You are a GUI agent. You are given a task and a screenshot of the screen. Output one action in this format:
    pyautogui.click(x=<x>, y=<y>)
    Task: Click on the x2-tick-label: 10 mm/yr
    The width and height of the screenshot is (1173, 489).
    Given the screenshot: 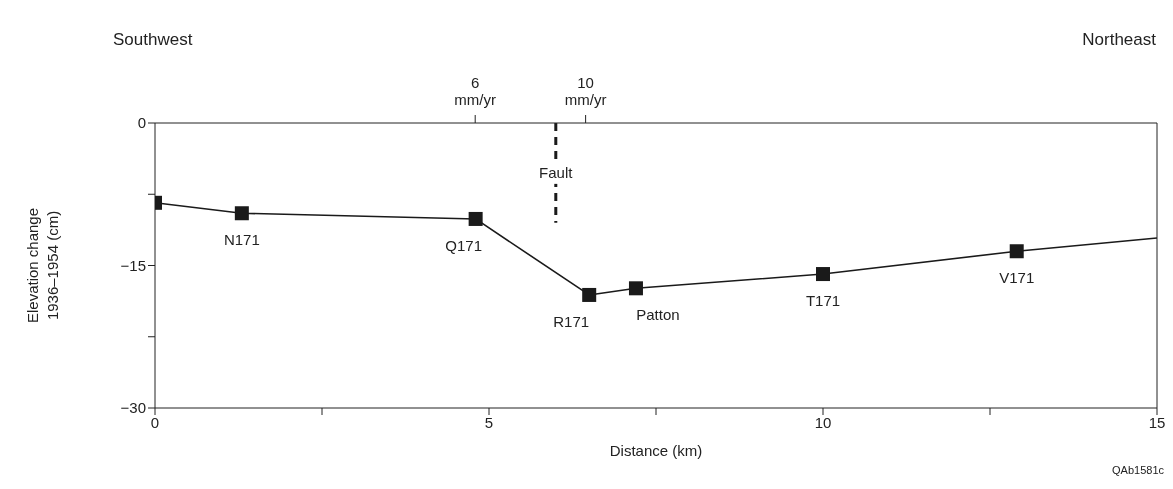 What is the action you would take?
    pyautogui.click(x=585, y=91)
    